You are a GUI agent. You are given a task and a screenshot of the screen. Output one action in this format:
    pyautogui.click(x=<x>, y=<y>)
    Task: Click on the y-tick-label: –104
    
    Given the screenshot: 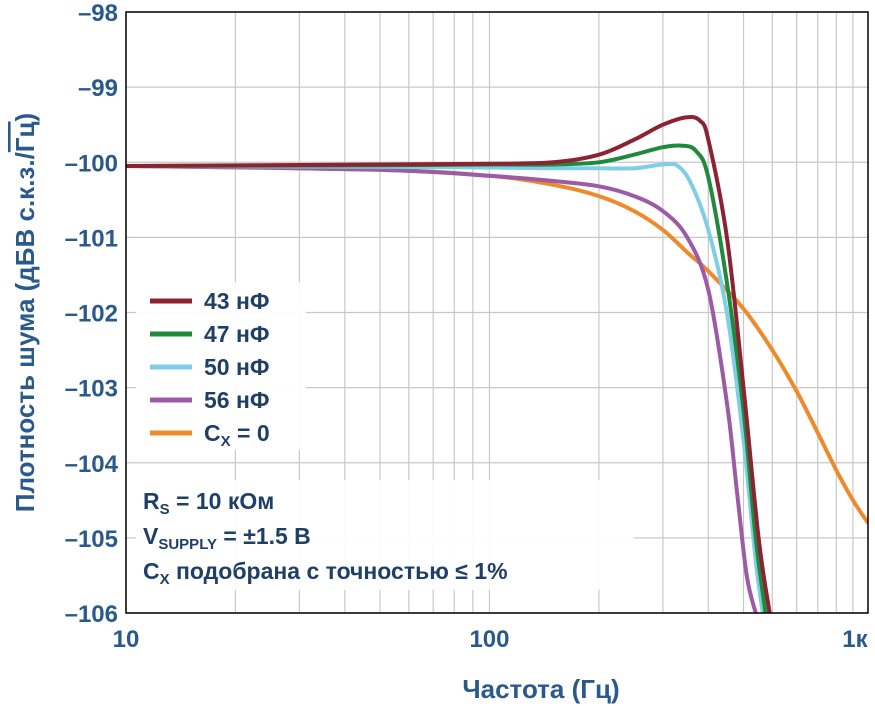 What is the action you would take?
    pyautogui.click(x=92, y=464)
    